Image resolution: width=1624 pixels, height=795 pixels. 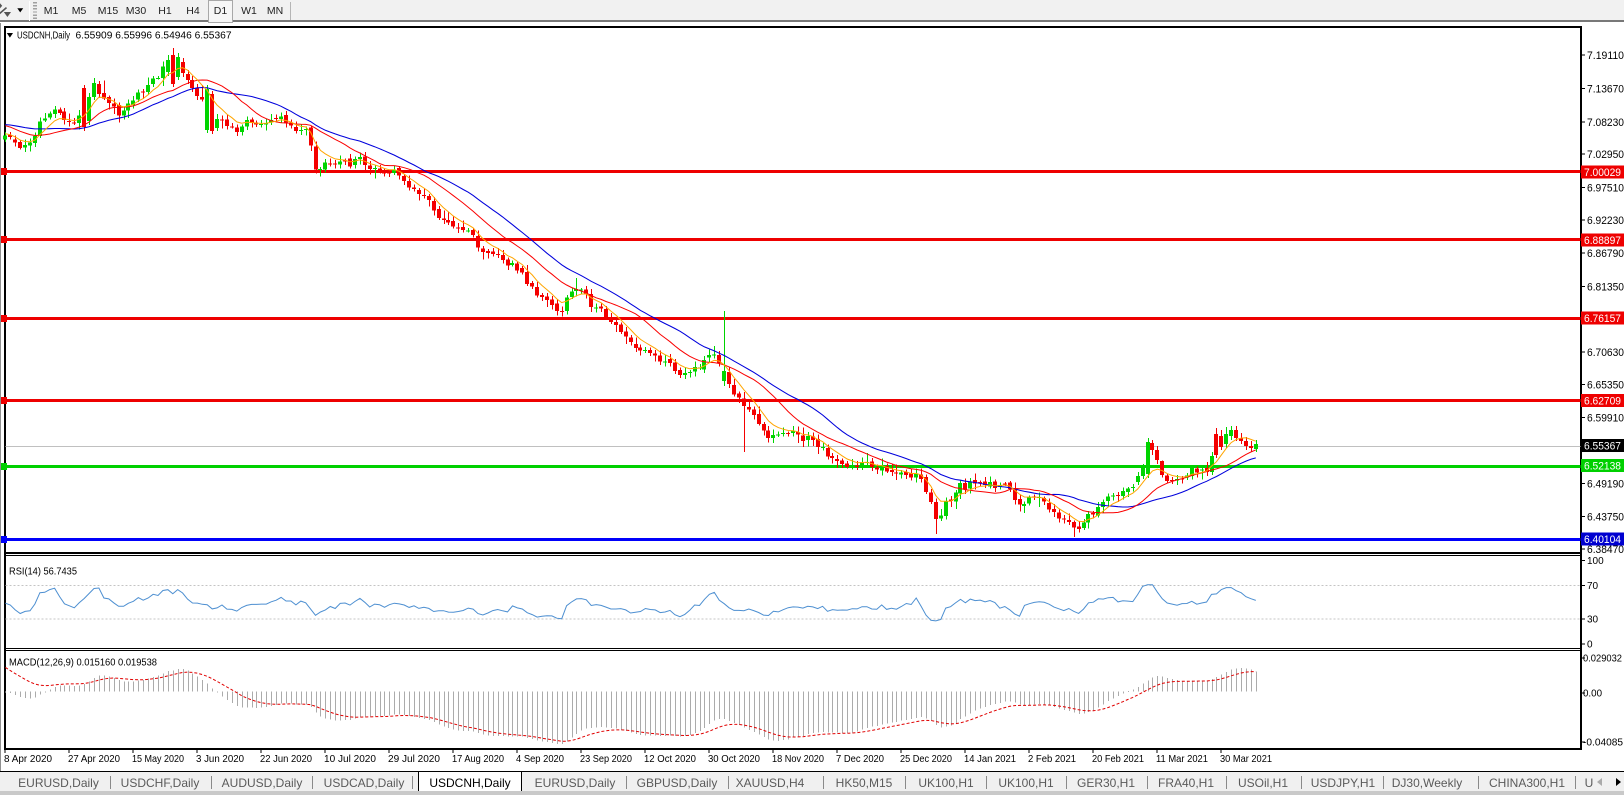 I want to click on svg-text: 15 May 2020, so click(x=158, y=759).